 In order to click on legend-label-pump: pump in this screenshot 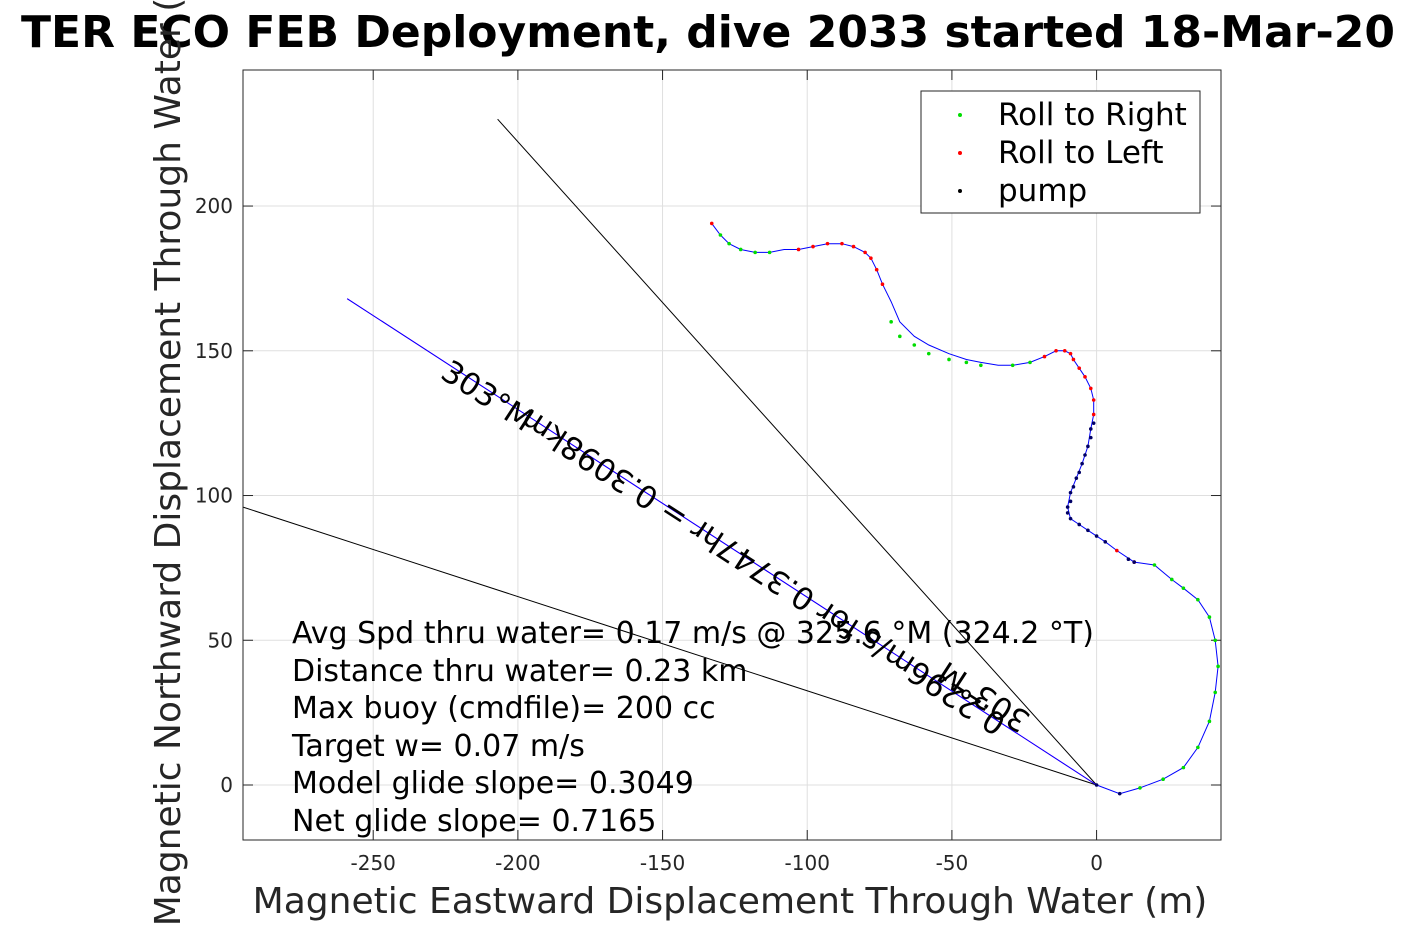, I will do `click(1042, 191)`.